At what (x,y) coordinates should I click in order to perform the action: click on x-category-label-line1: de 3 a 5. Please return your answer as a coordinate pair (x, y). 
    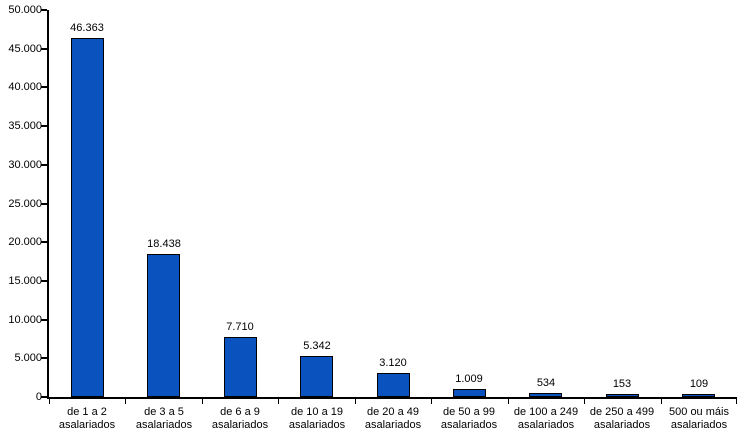
    Looking at the image, I should click on (164, 412).